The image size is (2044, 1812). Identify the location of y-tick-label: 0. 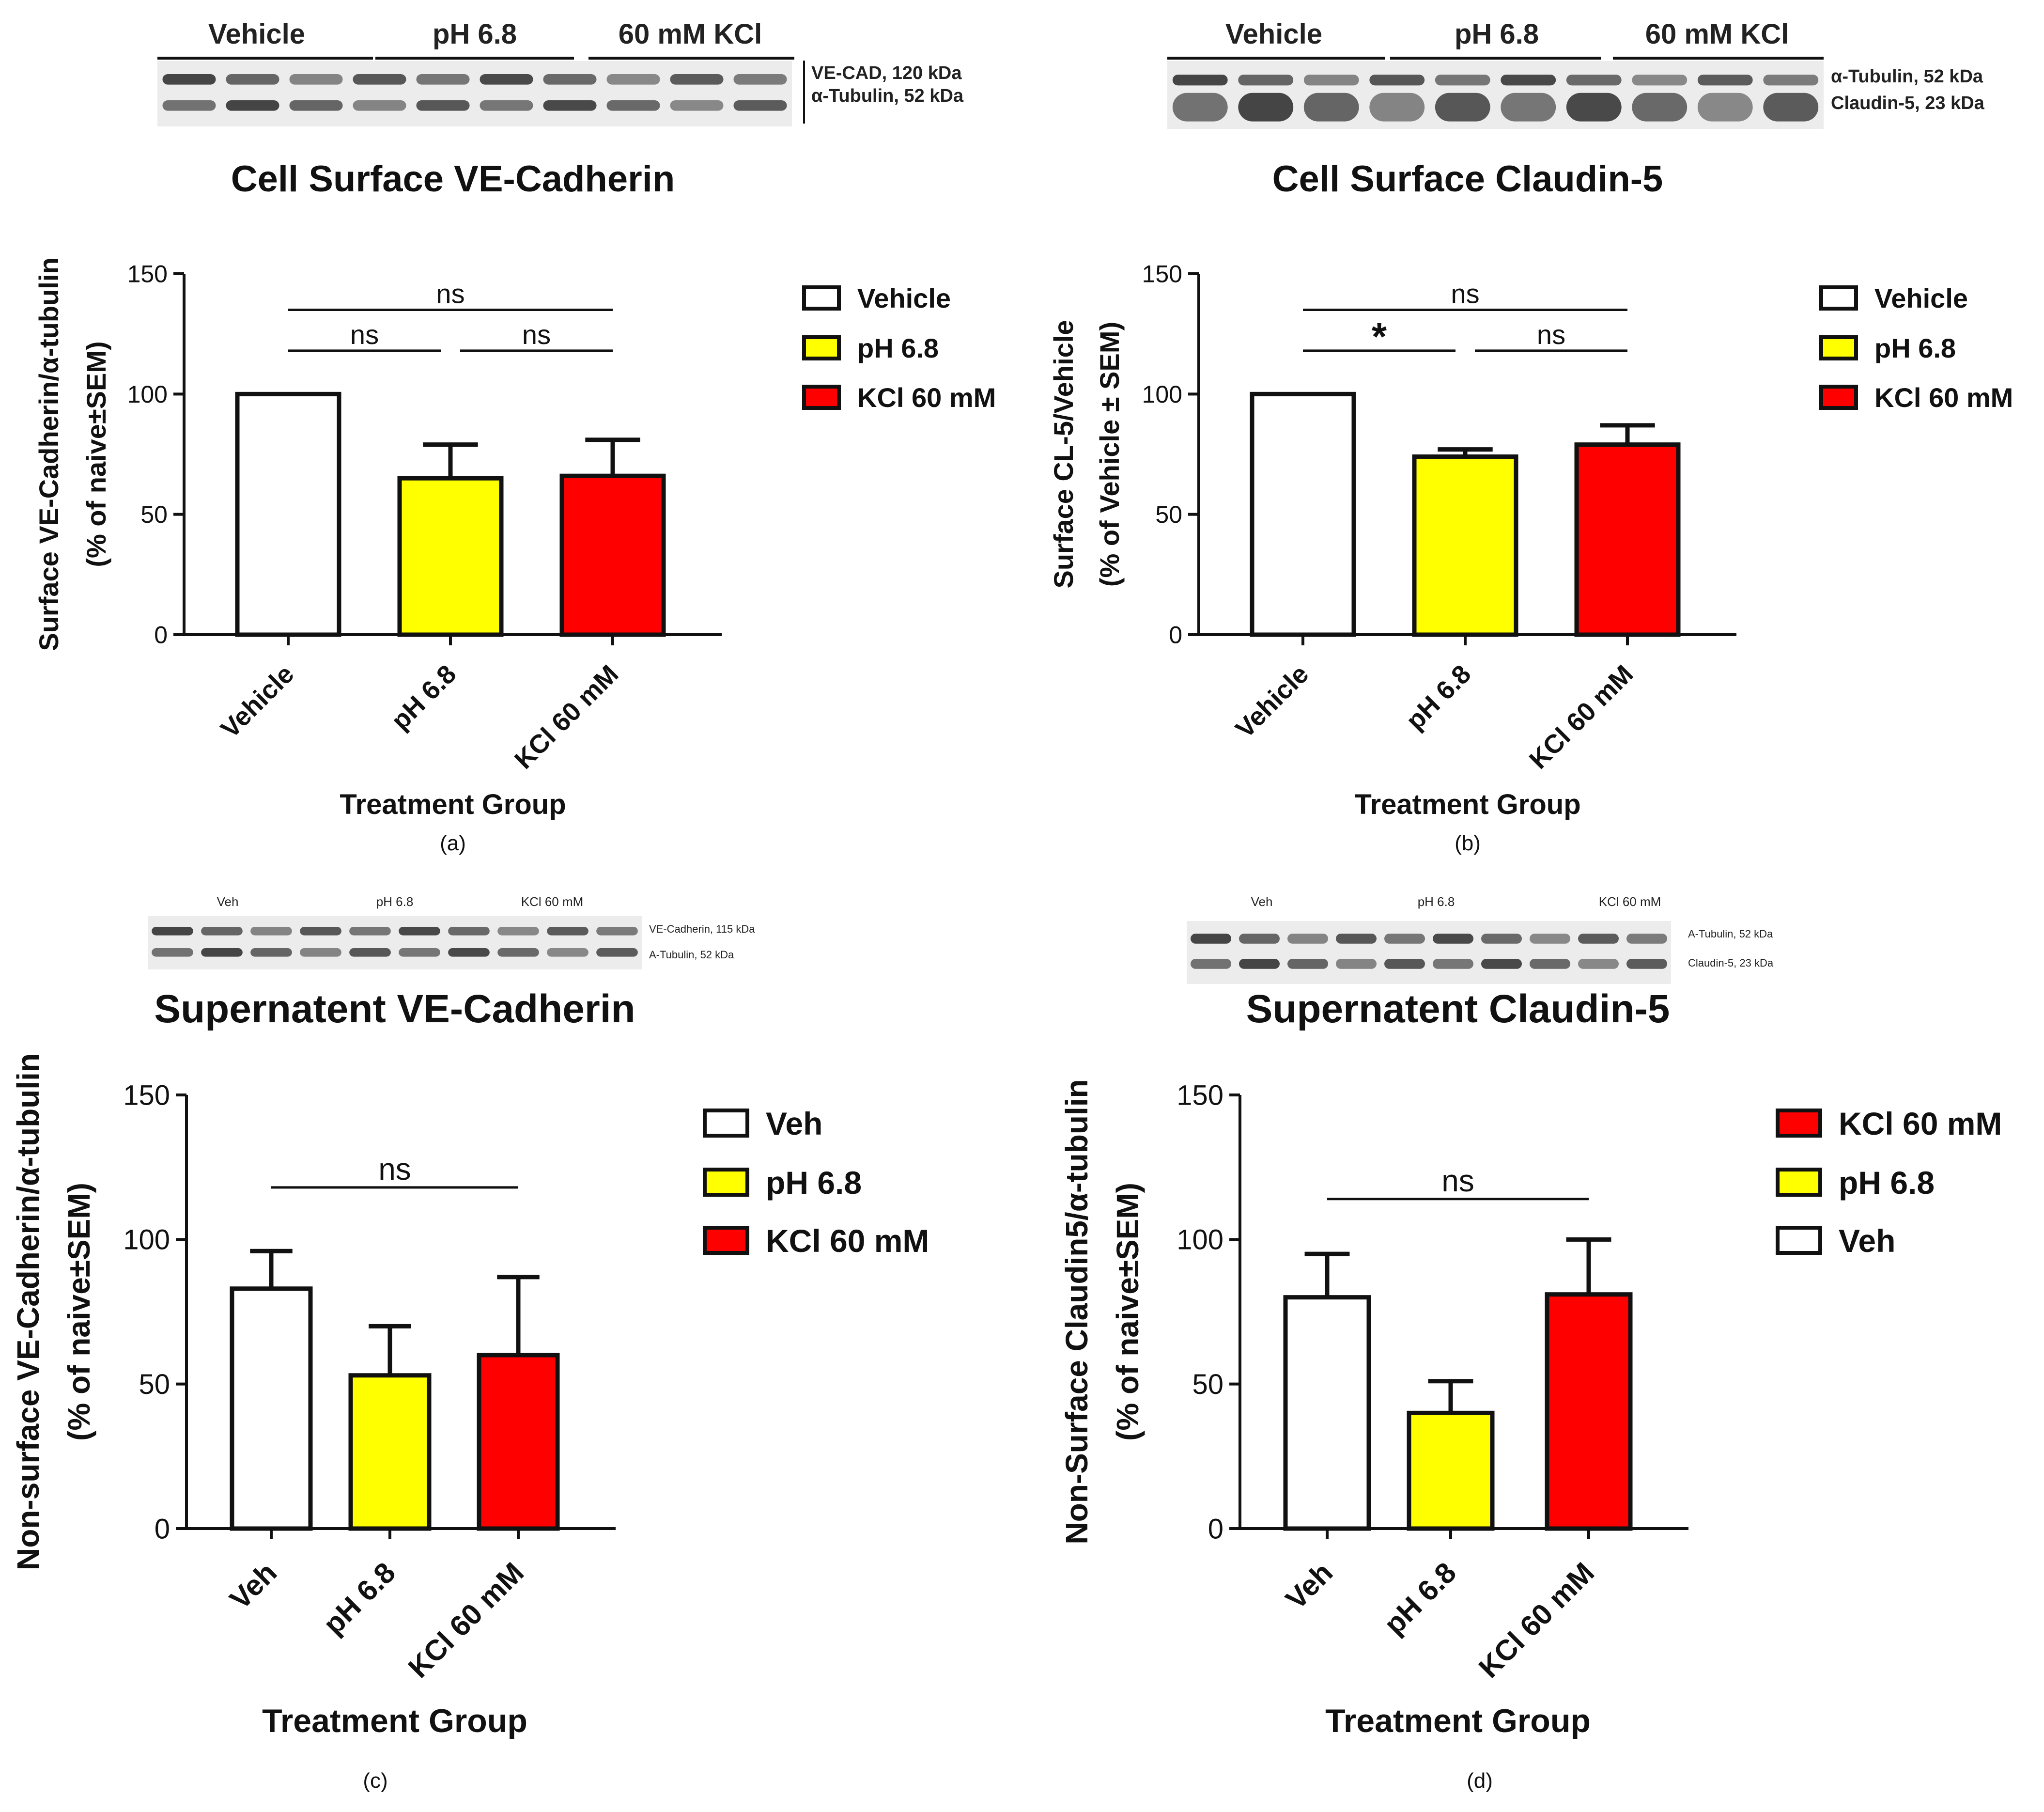
(161, 636).